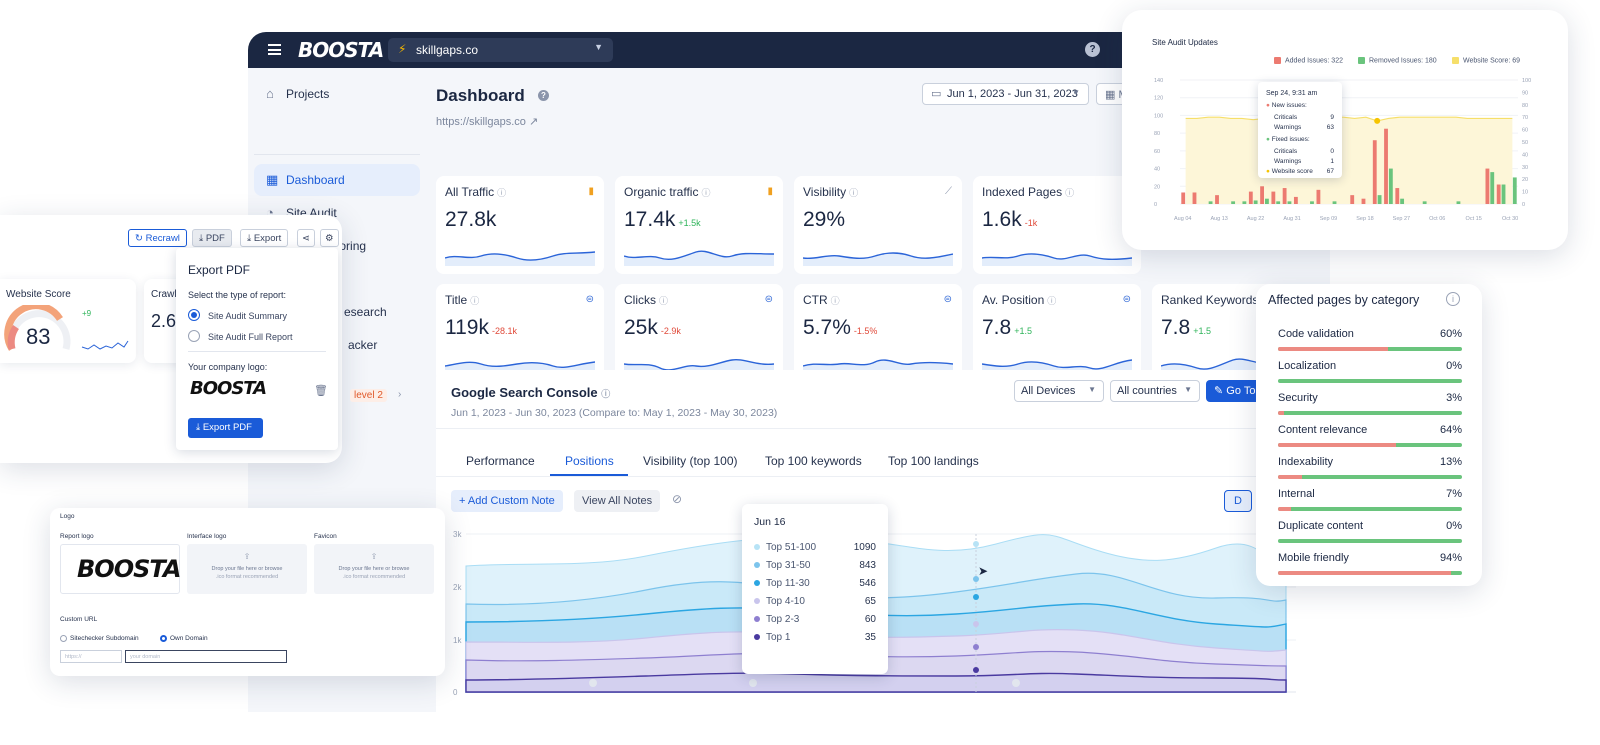 This screenshot has height=745, width=1600. Describe the element at coordinates (768, 299) in the screenshot. I see `google-icon: ⊜` at that location.